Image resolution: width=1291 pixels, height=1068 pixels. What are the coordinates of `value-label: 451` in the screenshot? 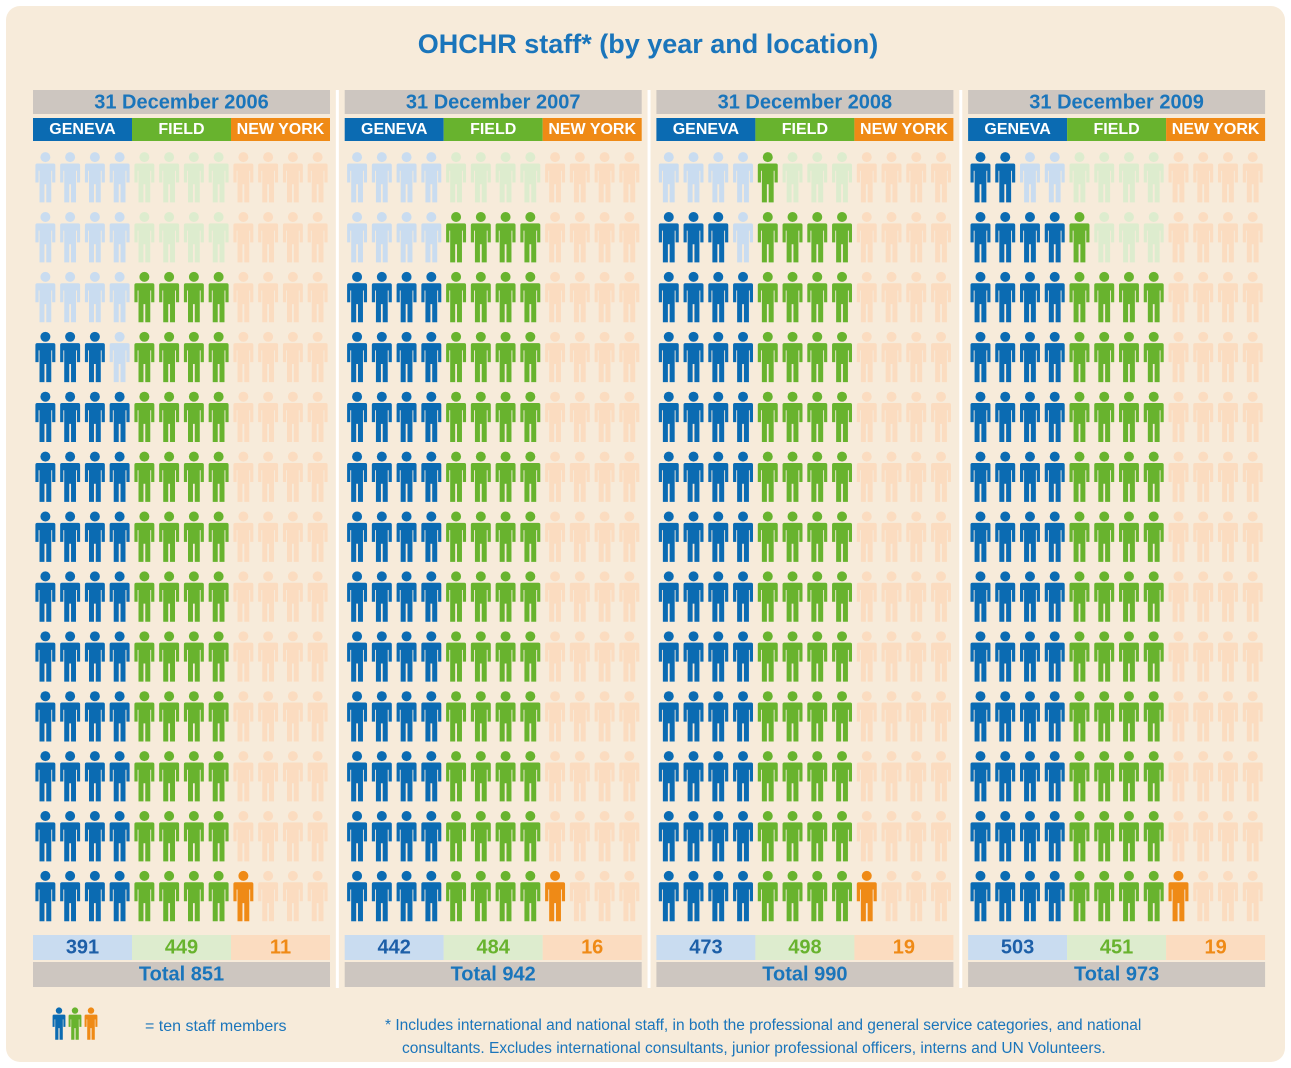 It's located at (1116, 947).